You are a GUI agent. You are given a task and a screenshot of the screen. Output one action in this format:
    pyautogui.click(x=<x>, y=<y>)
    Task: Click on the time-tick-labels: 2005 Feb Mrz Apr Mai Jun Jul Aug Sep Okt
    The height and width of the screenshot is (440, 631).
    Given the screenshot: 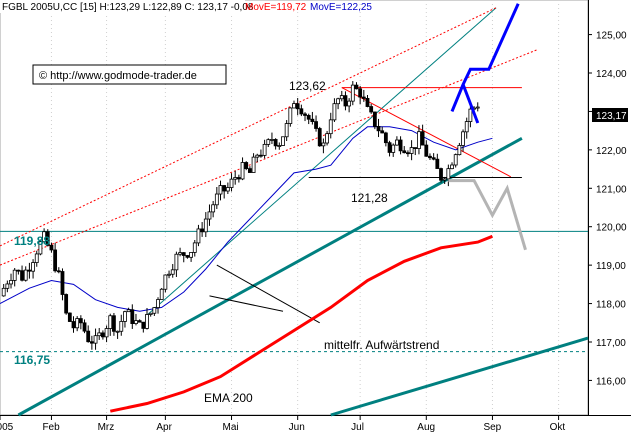 What is the action you would take?
    pyautogui.click(x=282, y=424)
    